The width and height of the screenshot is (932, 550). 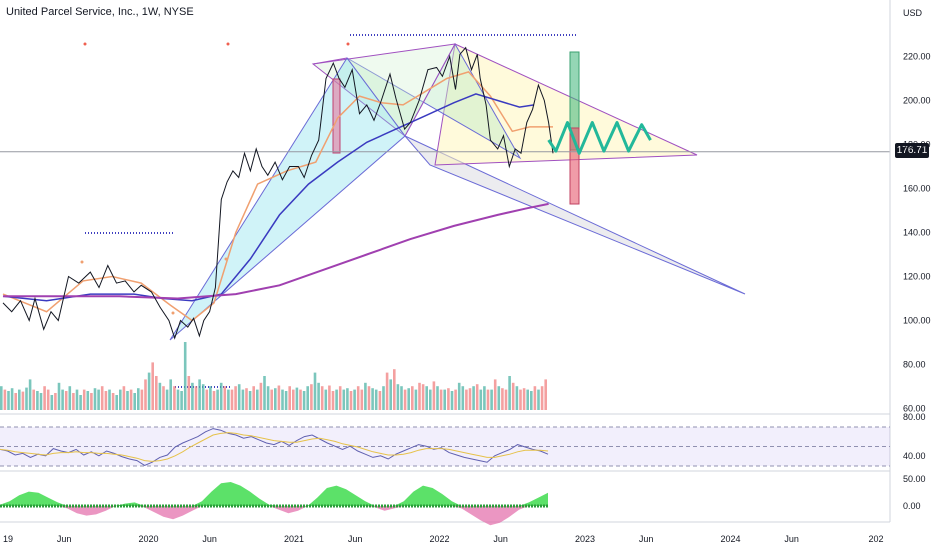 What do you see at coordinates (287, 199) in the screenshot?
I see `xabcd-pattern` at bounding box center [287, 199].